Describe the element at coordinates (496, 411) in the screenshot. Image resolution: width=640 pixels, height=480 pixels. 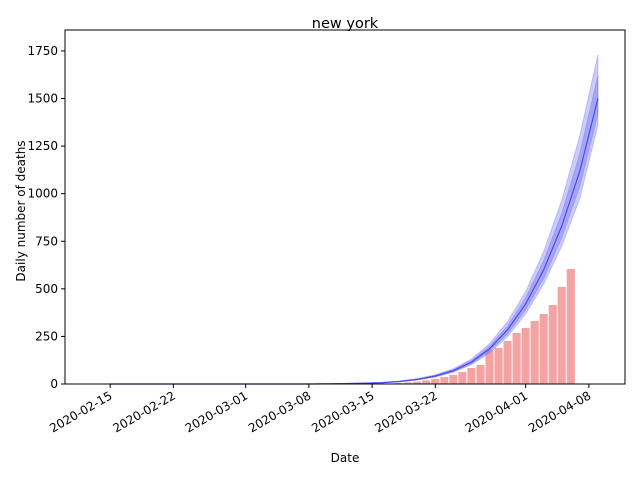
I see `x-tick-label: 2020-04-01` at that location.